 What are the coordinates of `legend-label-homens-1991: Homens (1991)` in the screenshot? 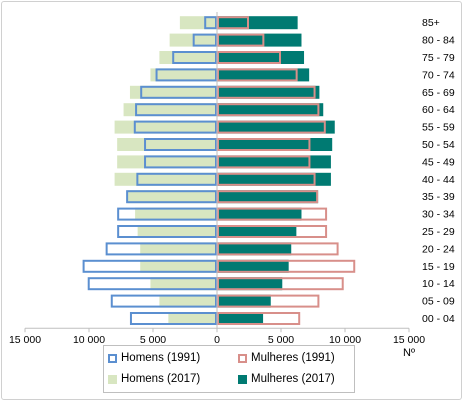 It's located at (161, 358).